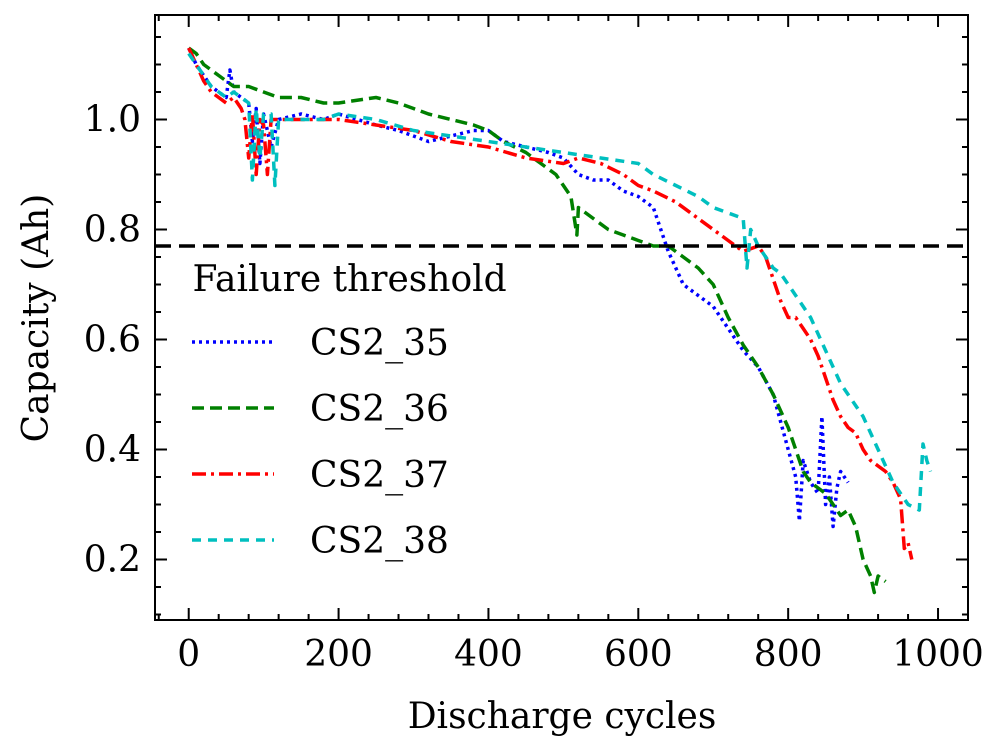  What do you see at coordinates (379, 541) in the screenshot?
I see `legend-label: CS2_38` at bounding box center [379, 541].